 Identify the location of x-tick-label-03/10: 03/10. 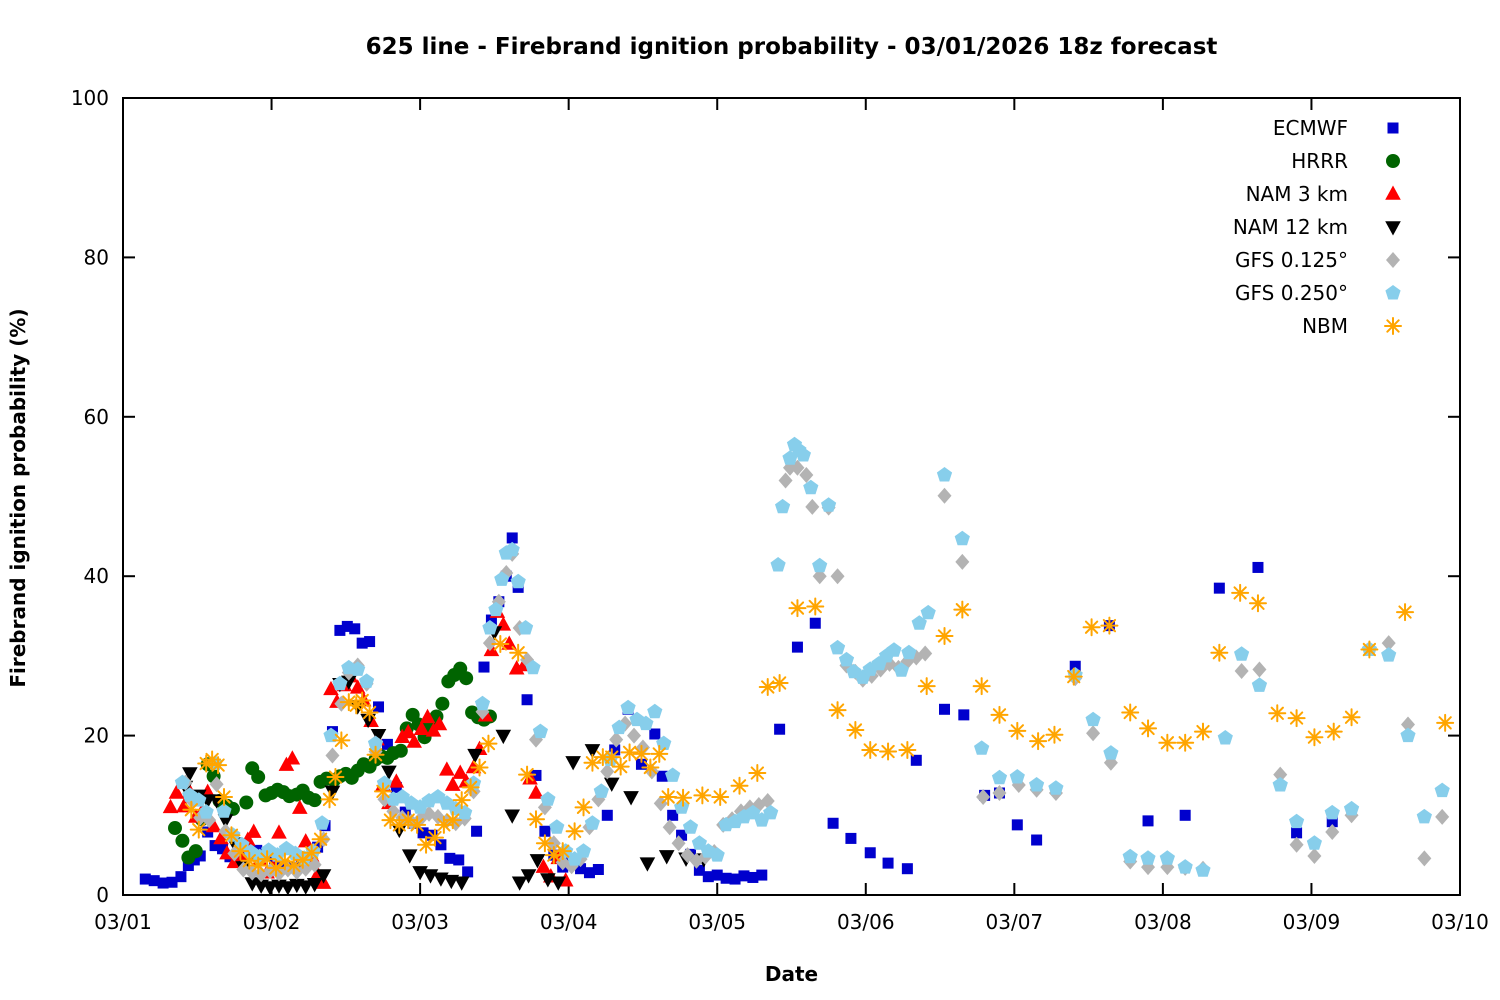
(1460, 922).